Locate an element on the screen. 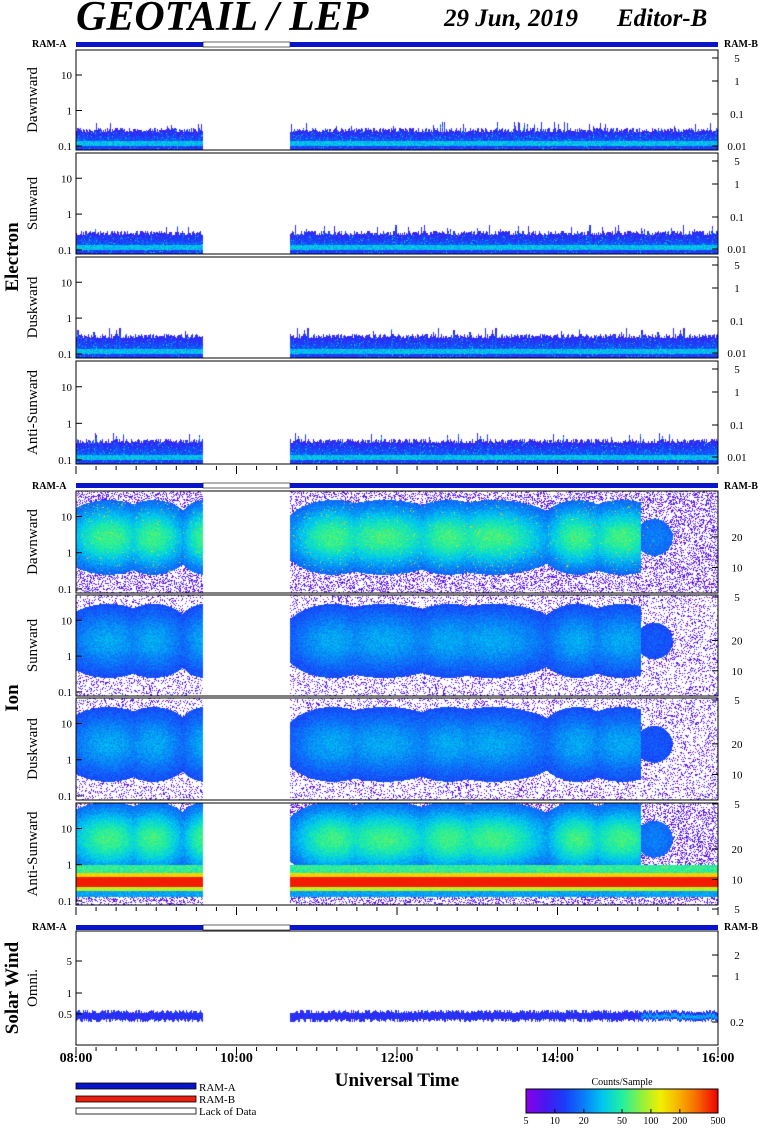 This screenshot has width=762, height=1133. left-tick-label-electron-dawnward-1: 1 is located at coordinates (70, 112).